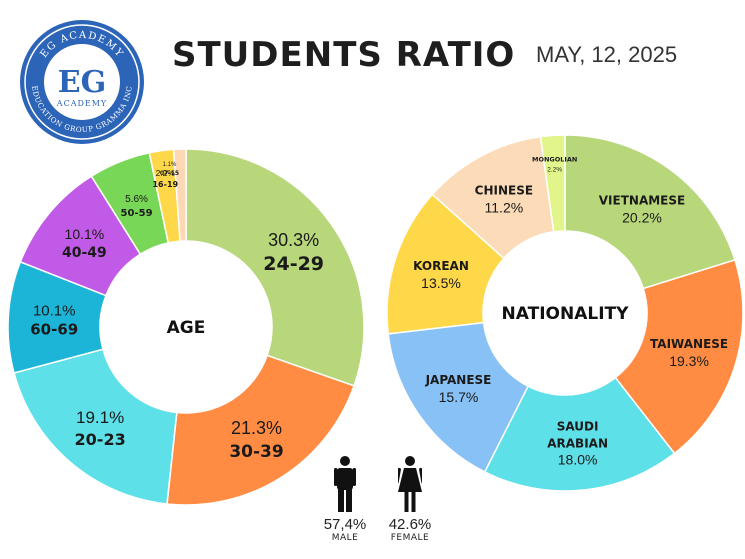 Image resolution: width=745 pixels, height=559 pixels. Describe the element at coordinates (256, 452) in the screenshot. I see `slice-label-30-39: 30-39` at that location.